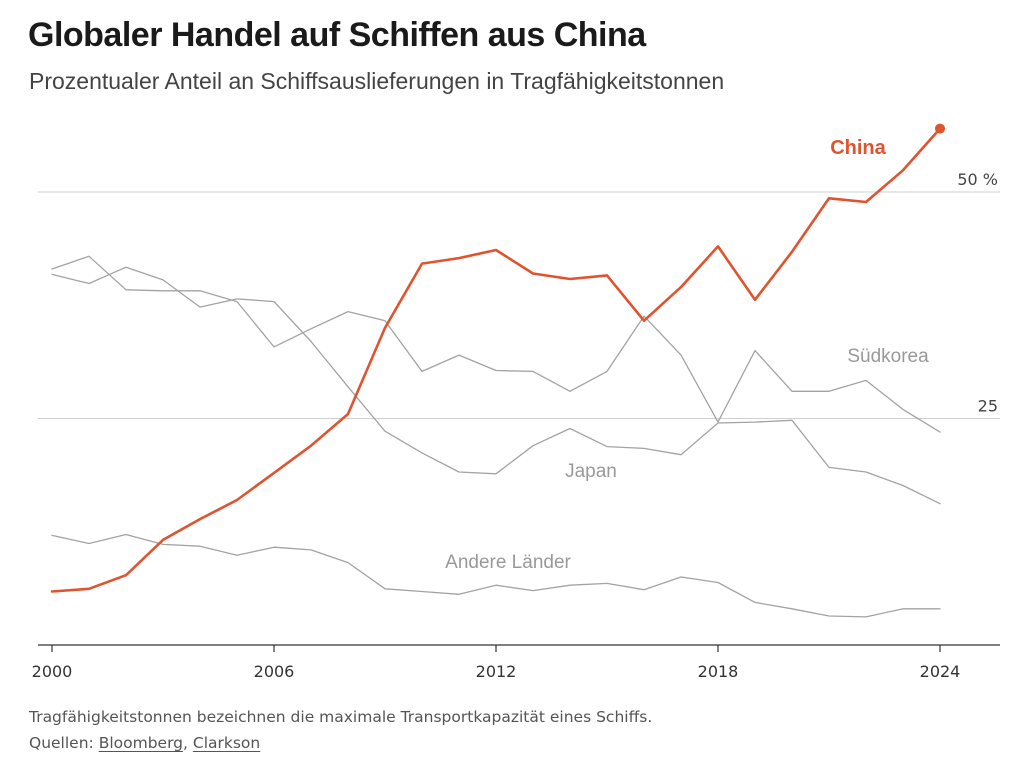 This screenshot has height=771, width=1024. Describe the element at coordinates (940, 671) in the screenshot. I see `x-tick-label-2024: 2024` at that location.